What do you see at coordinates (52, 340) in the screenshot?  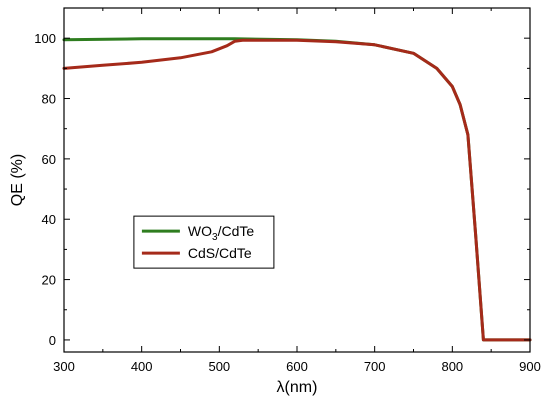 I see `y-tick-label: 0` at bounding box center [52, 340].